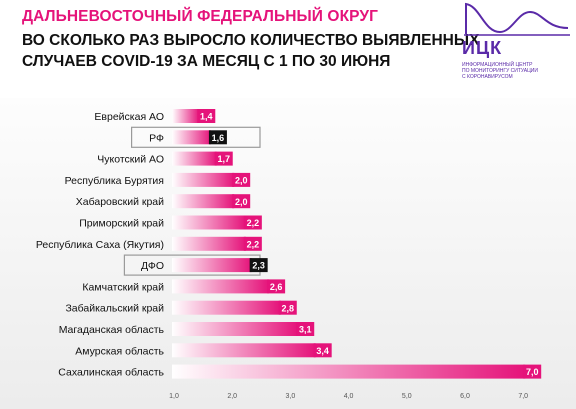 The image size is (576, 409). What do you see at coordinates (487, 77) in the screenshot?
I see `logo-desc-line-3: С КОРОНАВИРУСОМ` at bounding box center [487, 77].